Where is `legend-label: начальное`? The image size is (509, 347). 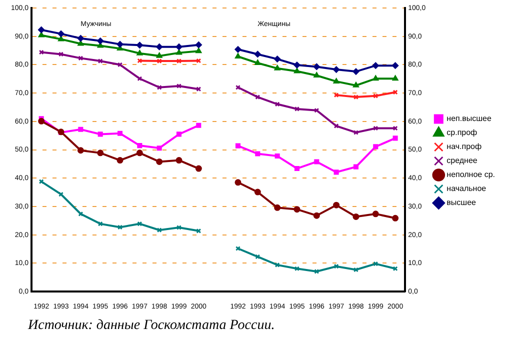
legend-label: начальное is located at coordinates (466, 189).